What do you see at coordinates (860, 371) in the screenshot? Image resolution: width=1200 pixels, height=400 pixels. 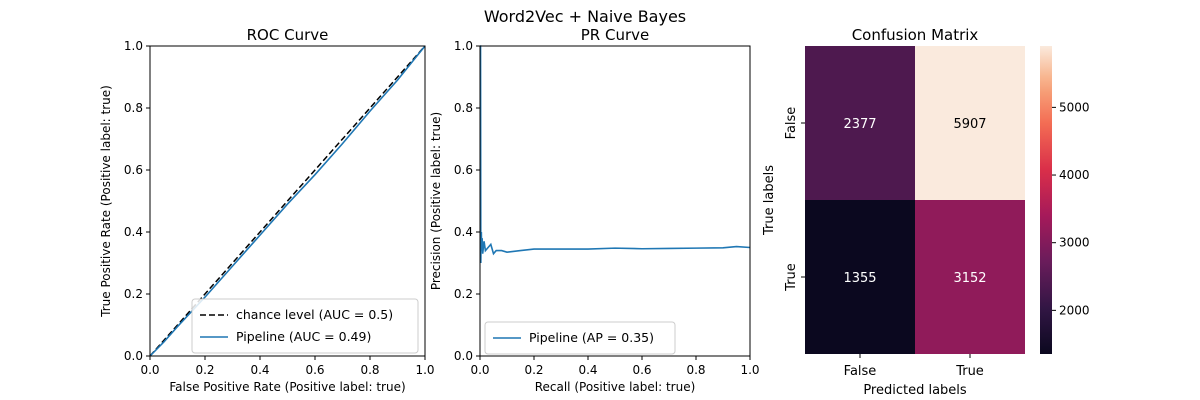 I see `x-category-label: False` at bounding box center [860, 371].